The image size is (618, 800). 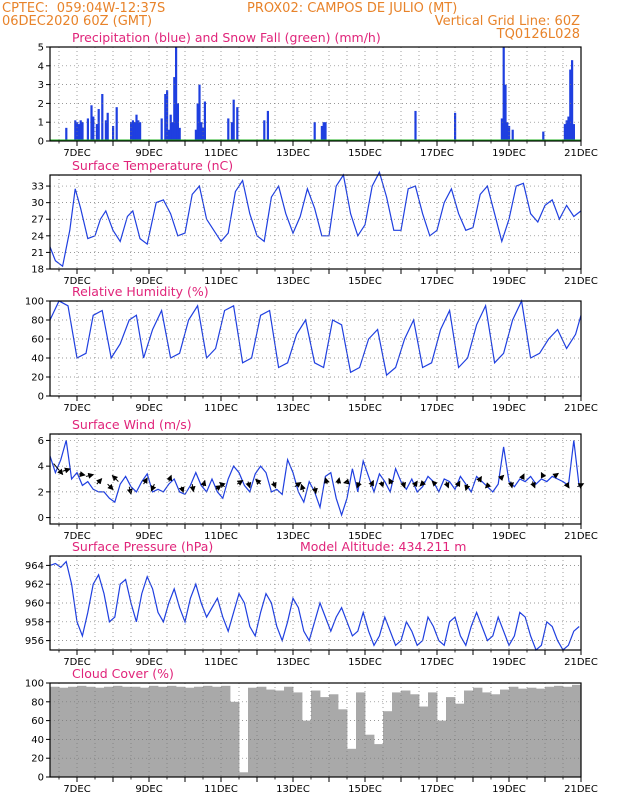 What do you see at coordinates (41, 492) in the screenshot?
I see `ytick-label: 2` at bounding box center [41, 492].